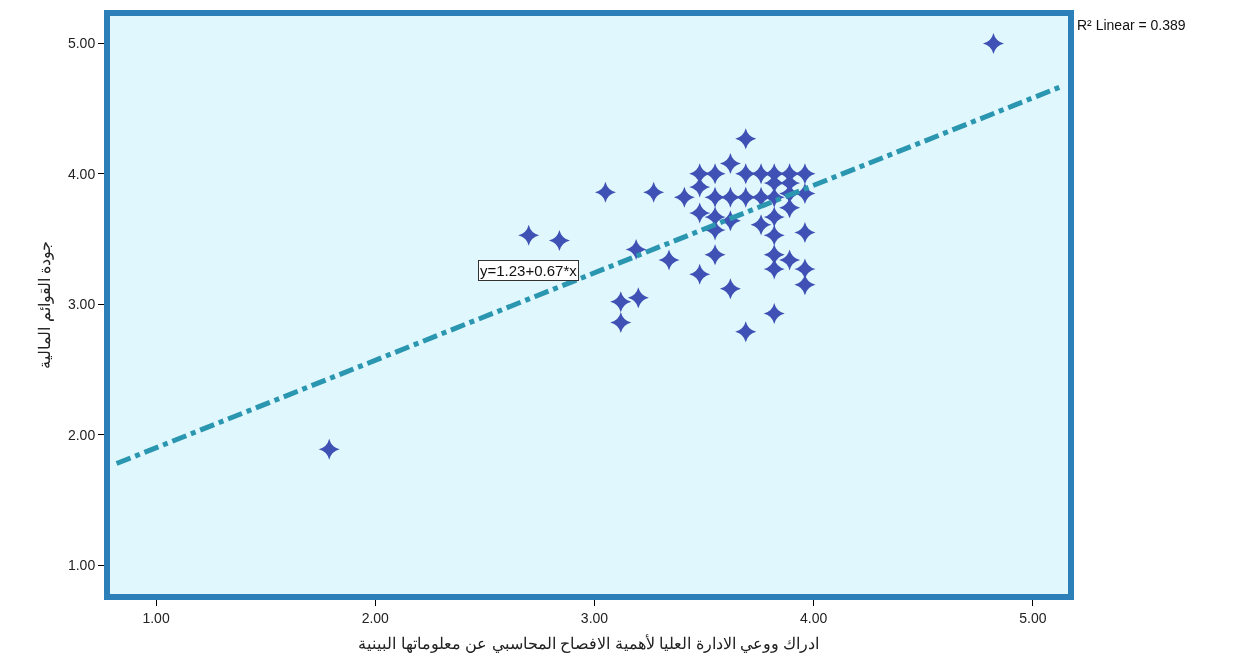 The width and height of the screenshot is (1248, 664). What do you see at coordinates (814, 617) in the screenshot?
I see `x-tick-label: 4.00` at bounding box center [814, 617].